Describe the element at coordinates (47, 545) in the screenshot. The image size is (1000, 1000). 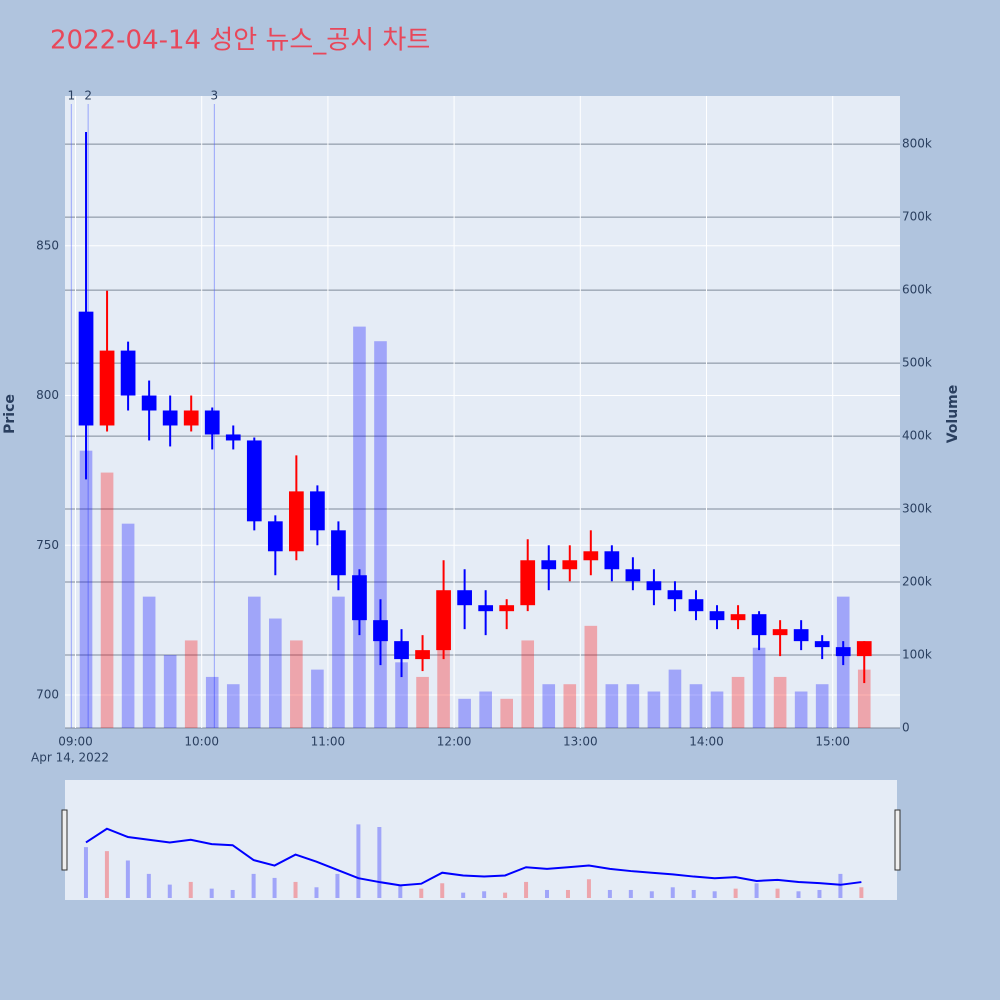
I see `y-tick-label: 750` at that location.